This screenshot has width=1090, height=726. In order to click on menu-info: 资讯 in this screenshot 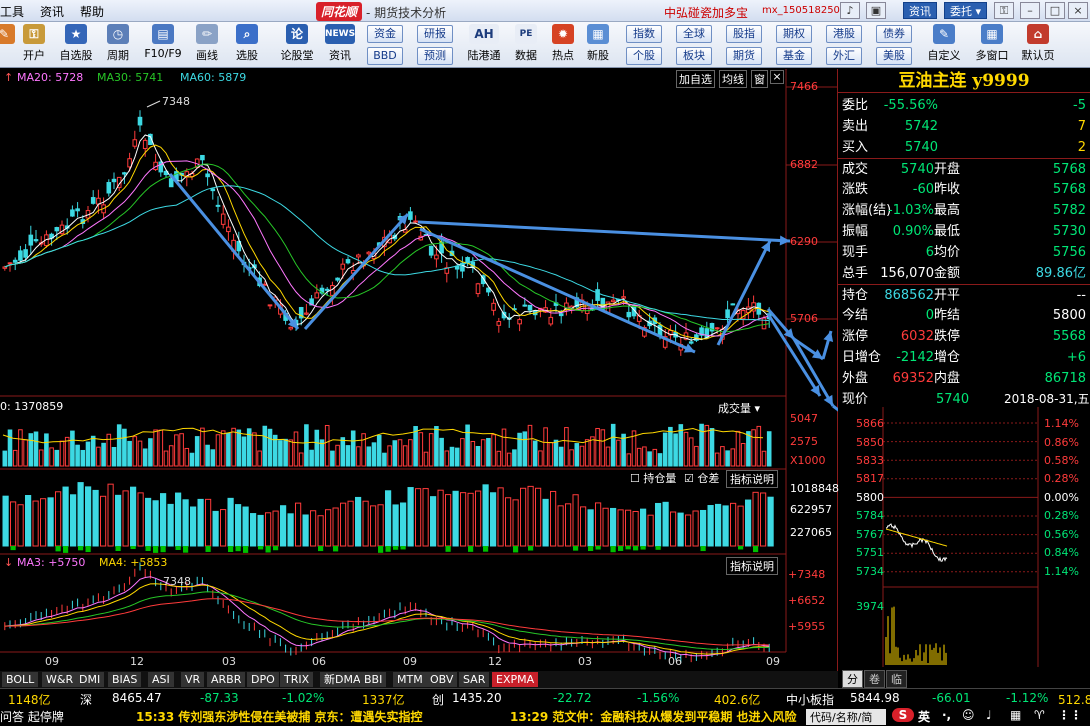, I will do `click(52, 12)`.